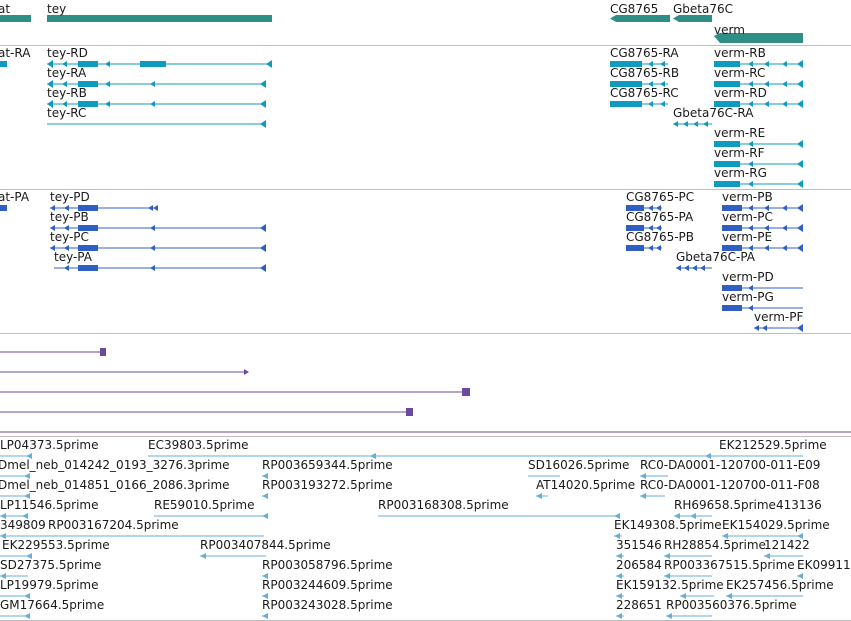  Describe the element at coordinates (716, 257) in the screenshot. I see `protein-label: Gbeta76C-PA` at that location.